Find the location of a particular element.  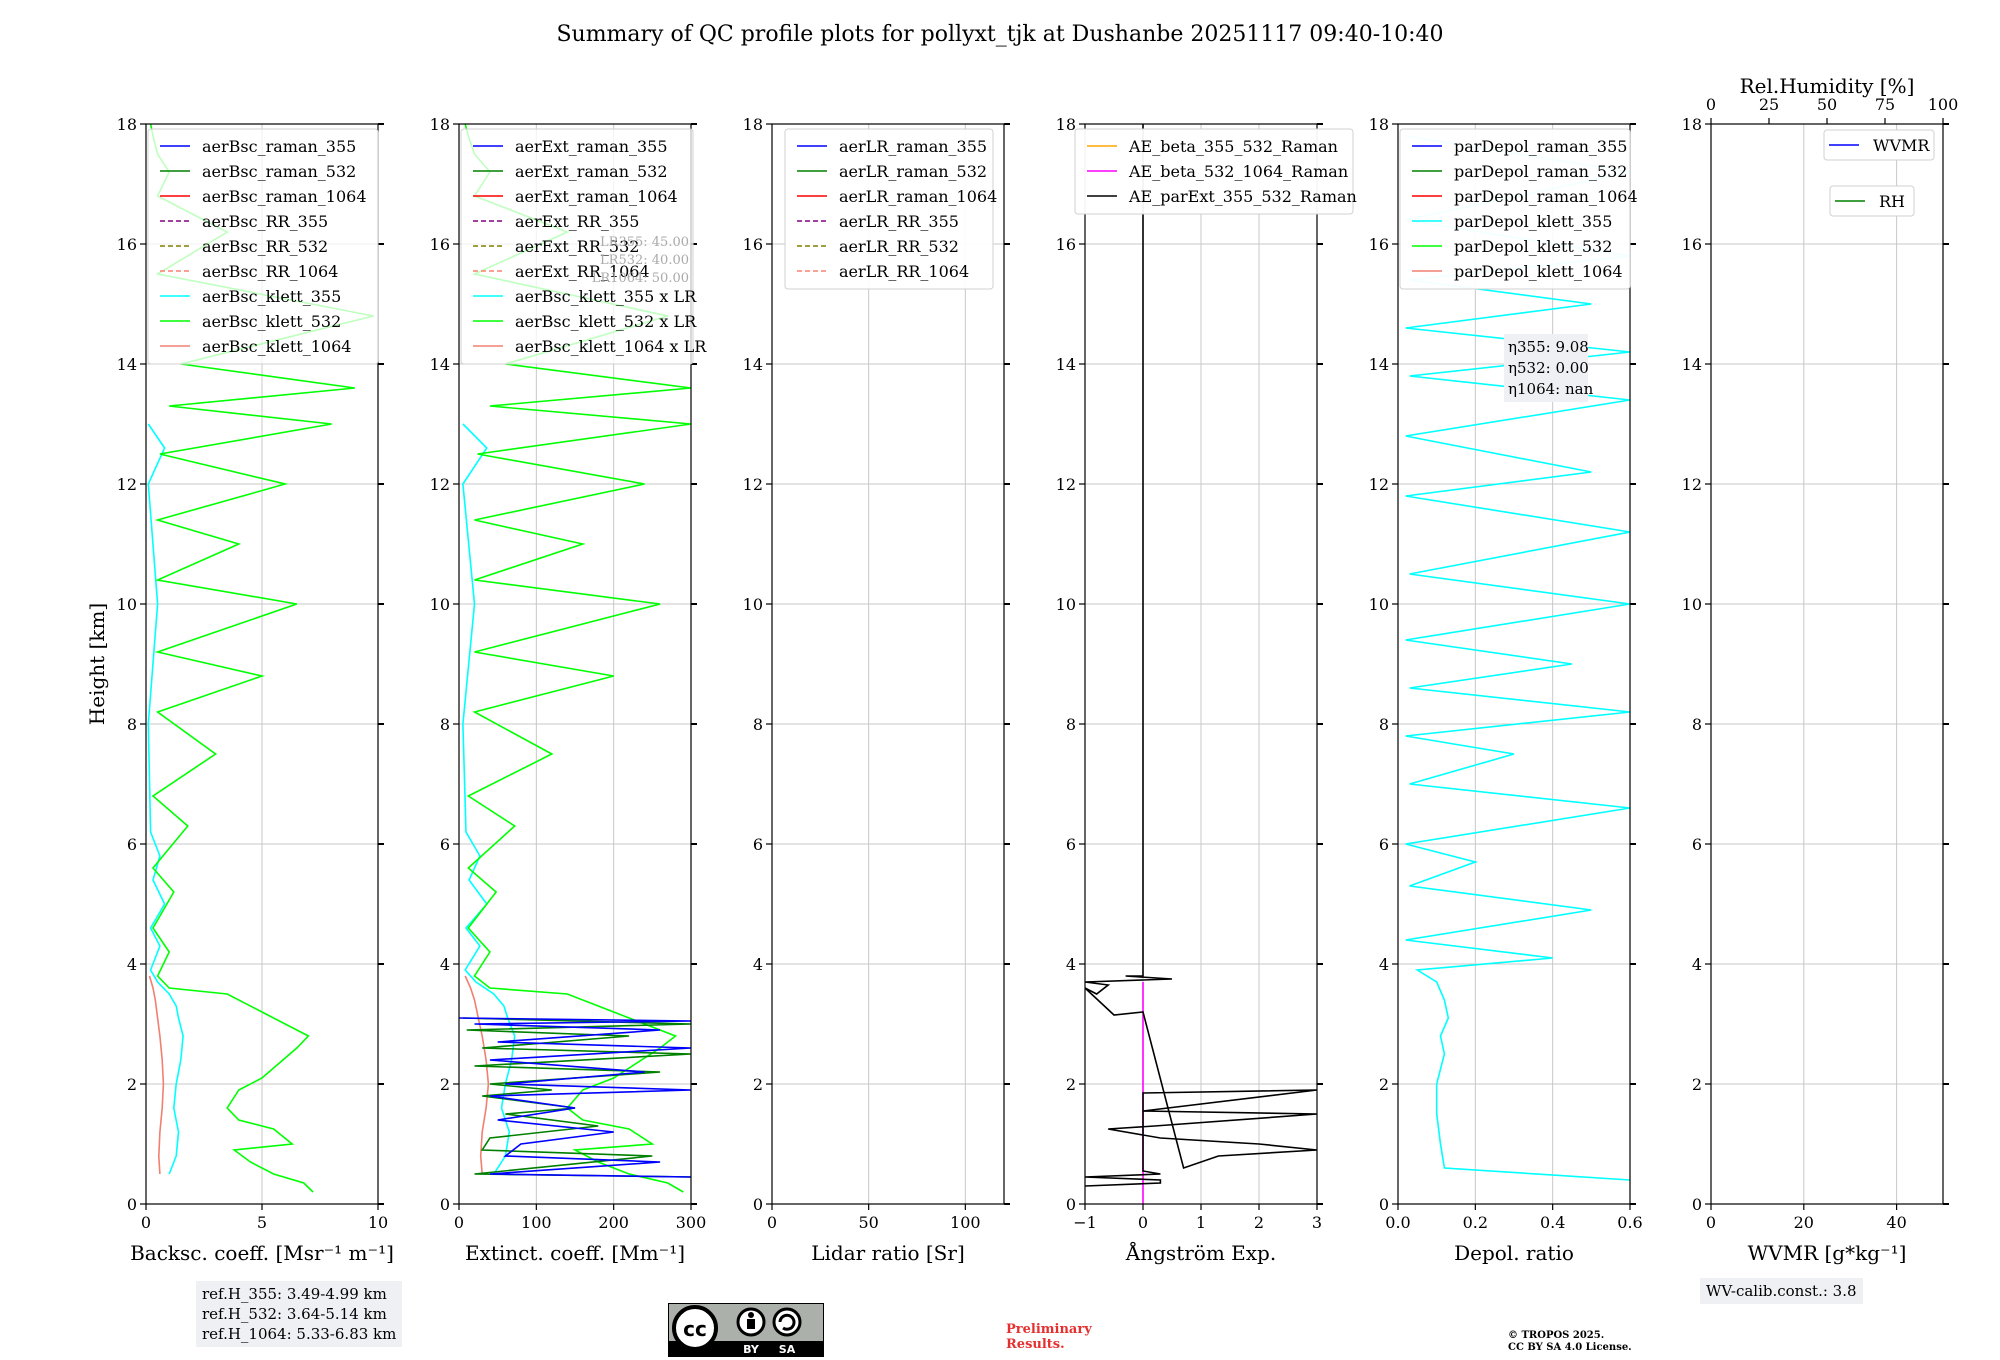

xtick-label: 0.6 is located at coordinates (1629, 1222).